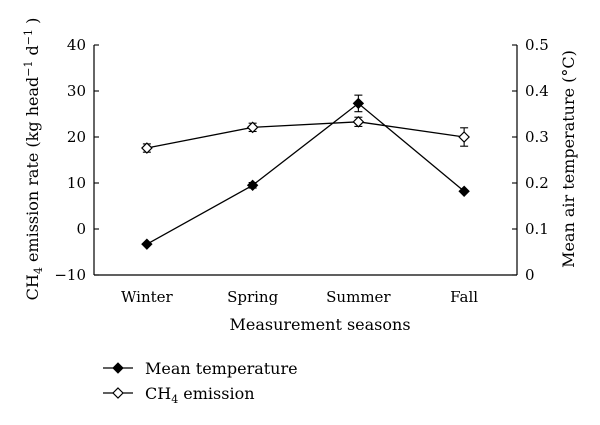 The height and width of the screenshot is (425, 600). Describe the element at coordinates (200, 395) in the screenshot. I see `legend-label-ch4-emission: CH4 emission` at that location.